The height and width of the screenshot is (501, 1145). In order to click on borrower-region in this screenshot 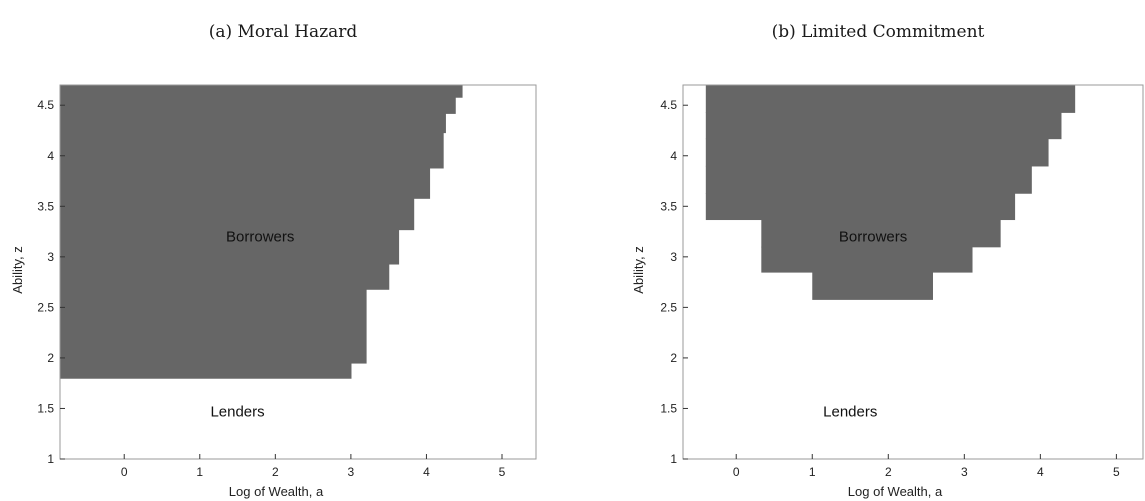, I will do `click(890, 192)`.